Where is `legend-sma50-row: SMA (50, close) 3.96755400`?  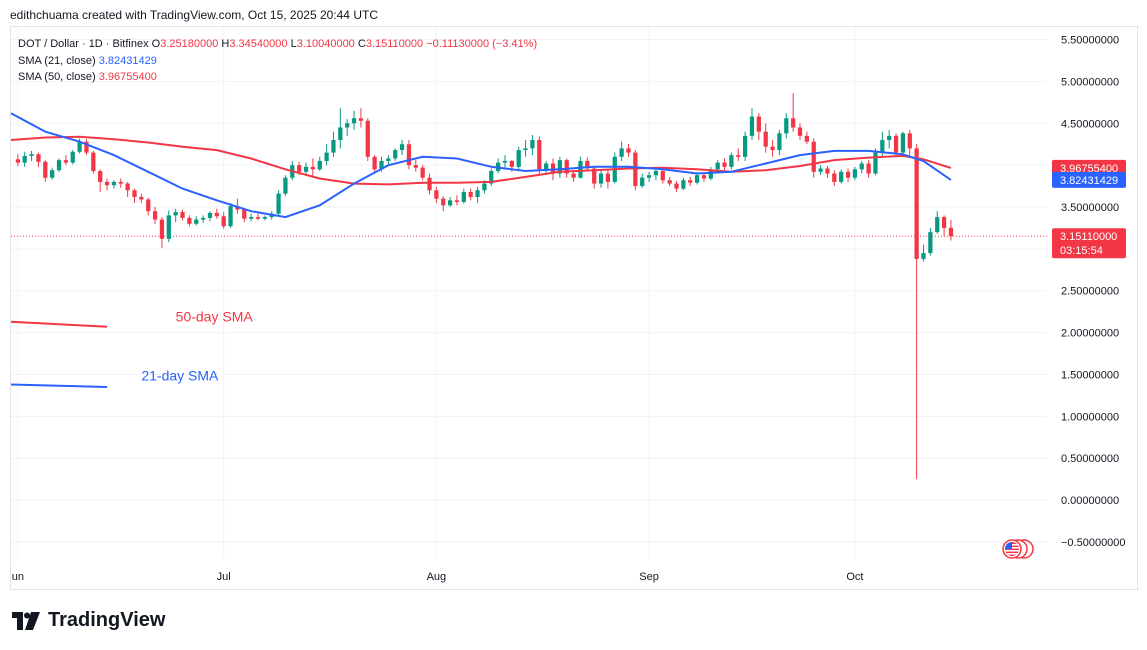 legend-sma50-row: SMA (50, close) 3.96755400 is located at coordinates (277, 77).